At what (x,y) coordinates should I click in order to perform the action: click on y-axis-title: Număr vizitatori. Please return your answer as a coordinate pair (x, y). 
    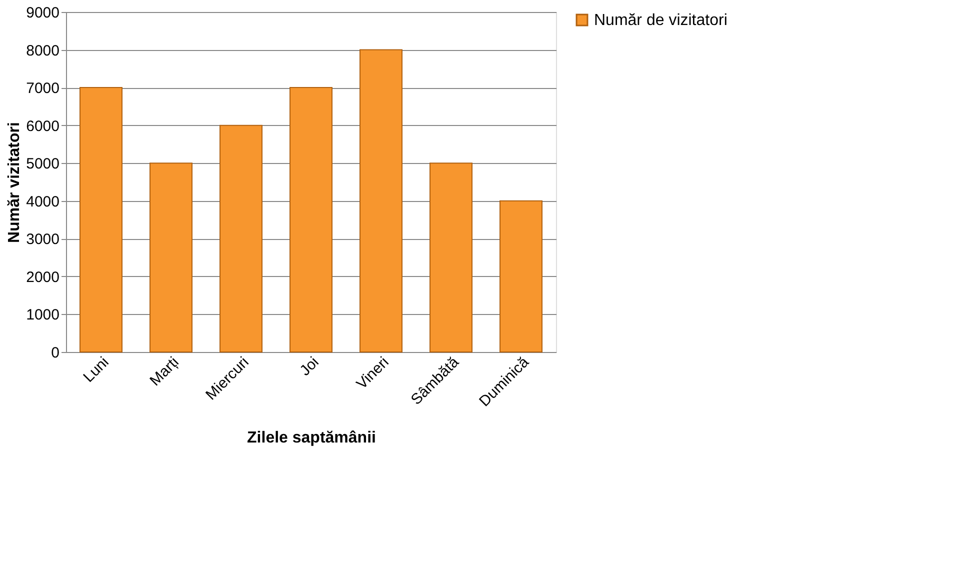
    Looking at the image, I should click on (15, 182).